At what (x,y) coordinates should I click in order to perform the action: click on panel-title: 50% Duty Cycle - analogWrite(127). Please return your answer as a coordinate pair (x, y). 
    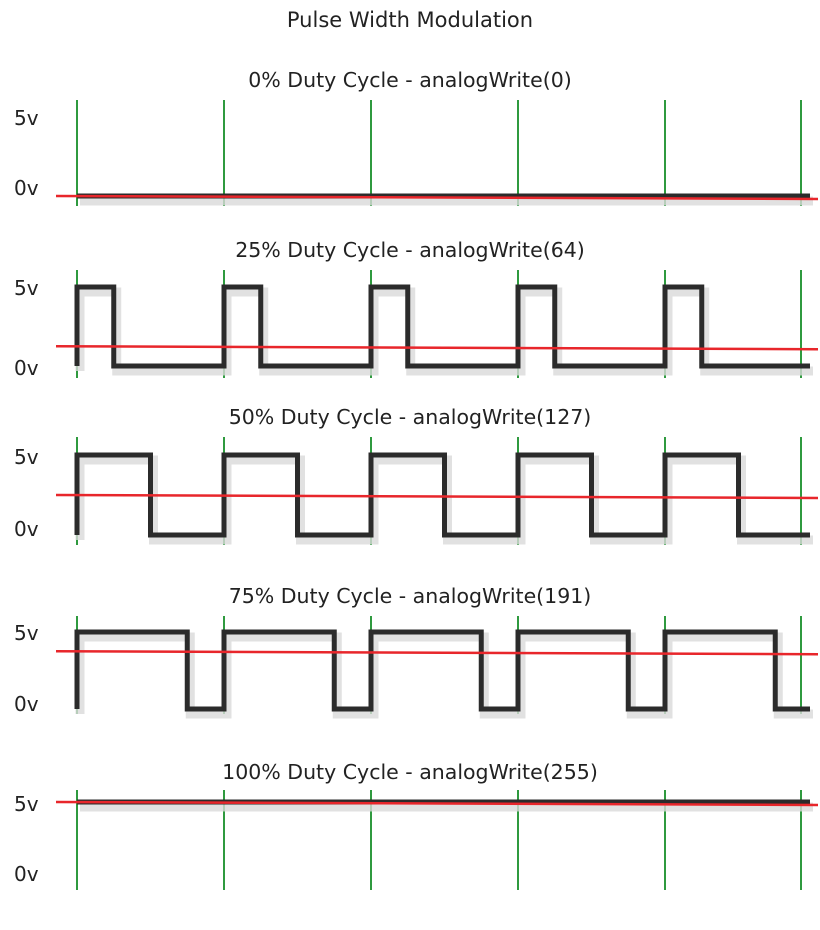
    Looking at the image, I should click on (410, 417).